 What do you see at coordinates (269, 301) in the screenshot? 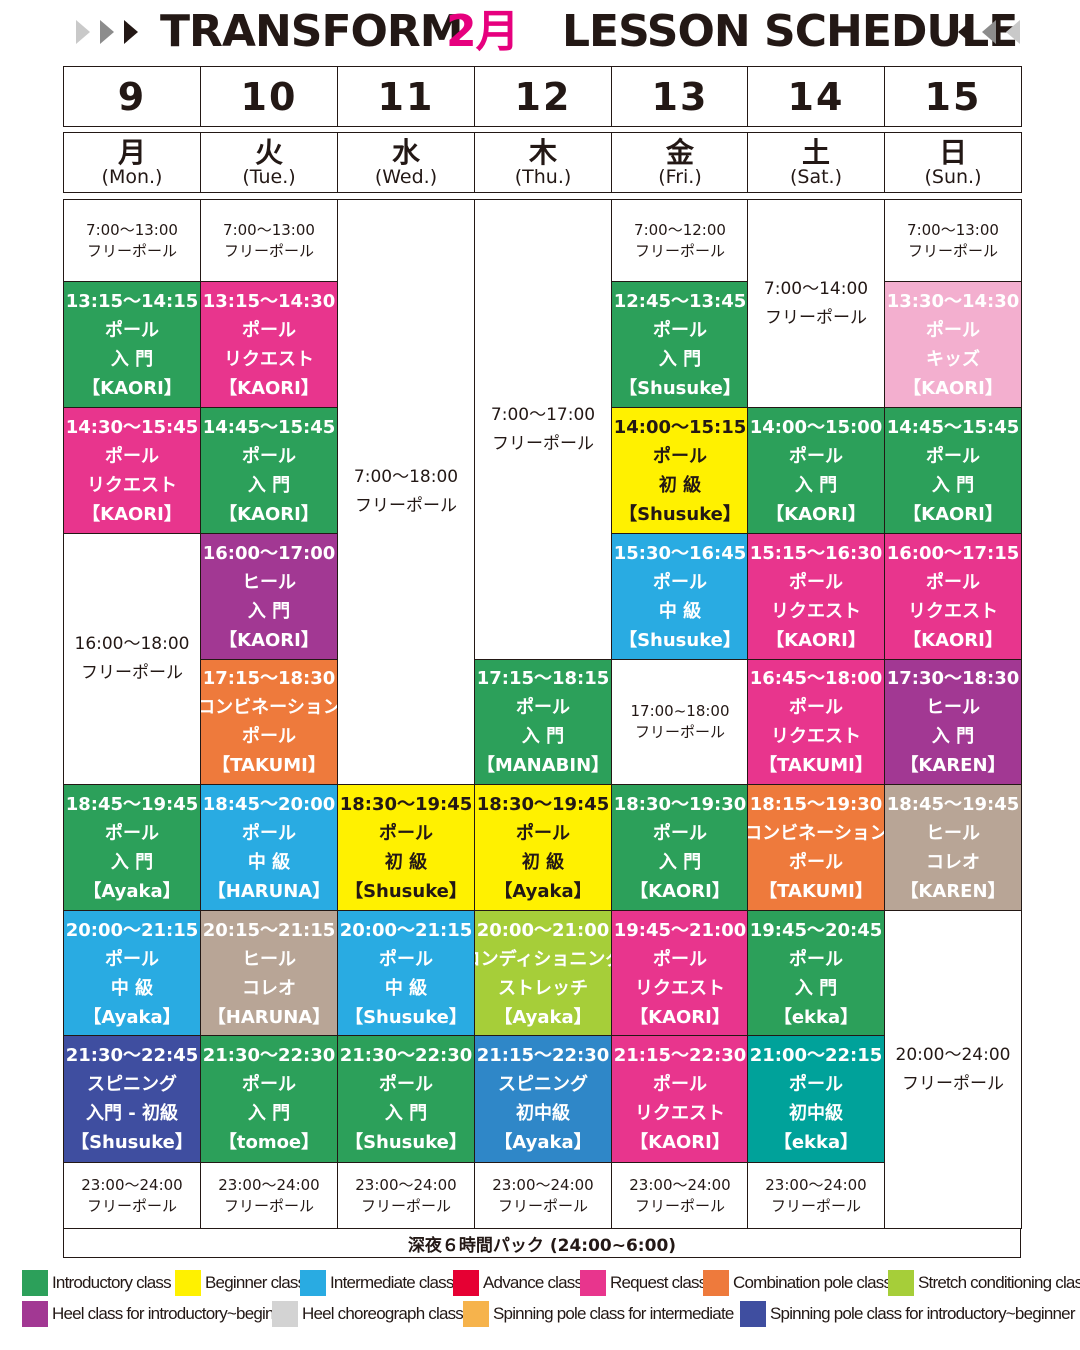
I see `slot-time: 13:15〜14:30` at bounding box center [269, 301].